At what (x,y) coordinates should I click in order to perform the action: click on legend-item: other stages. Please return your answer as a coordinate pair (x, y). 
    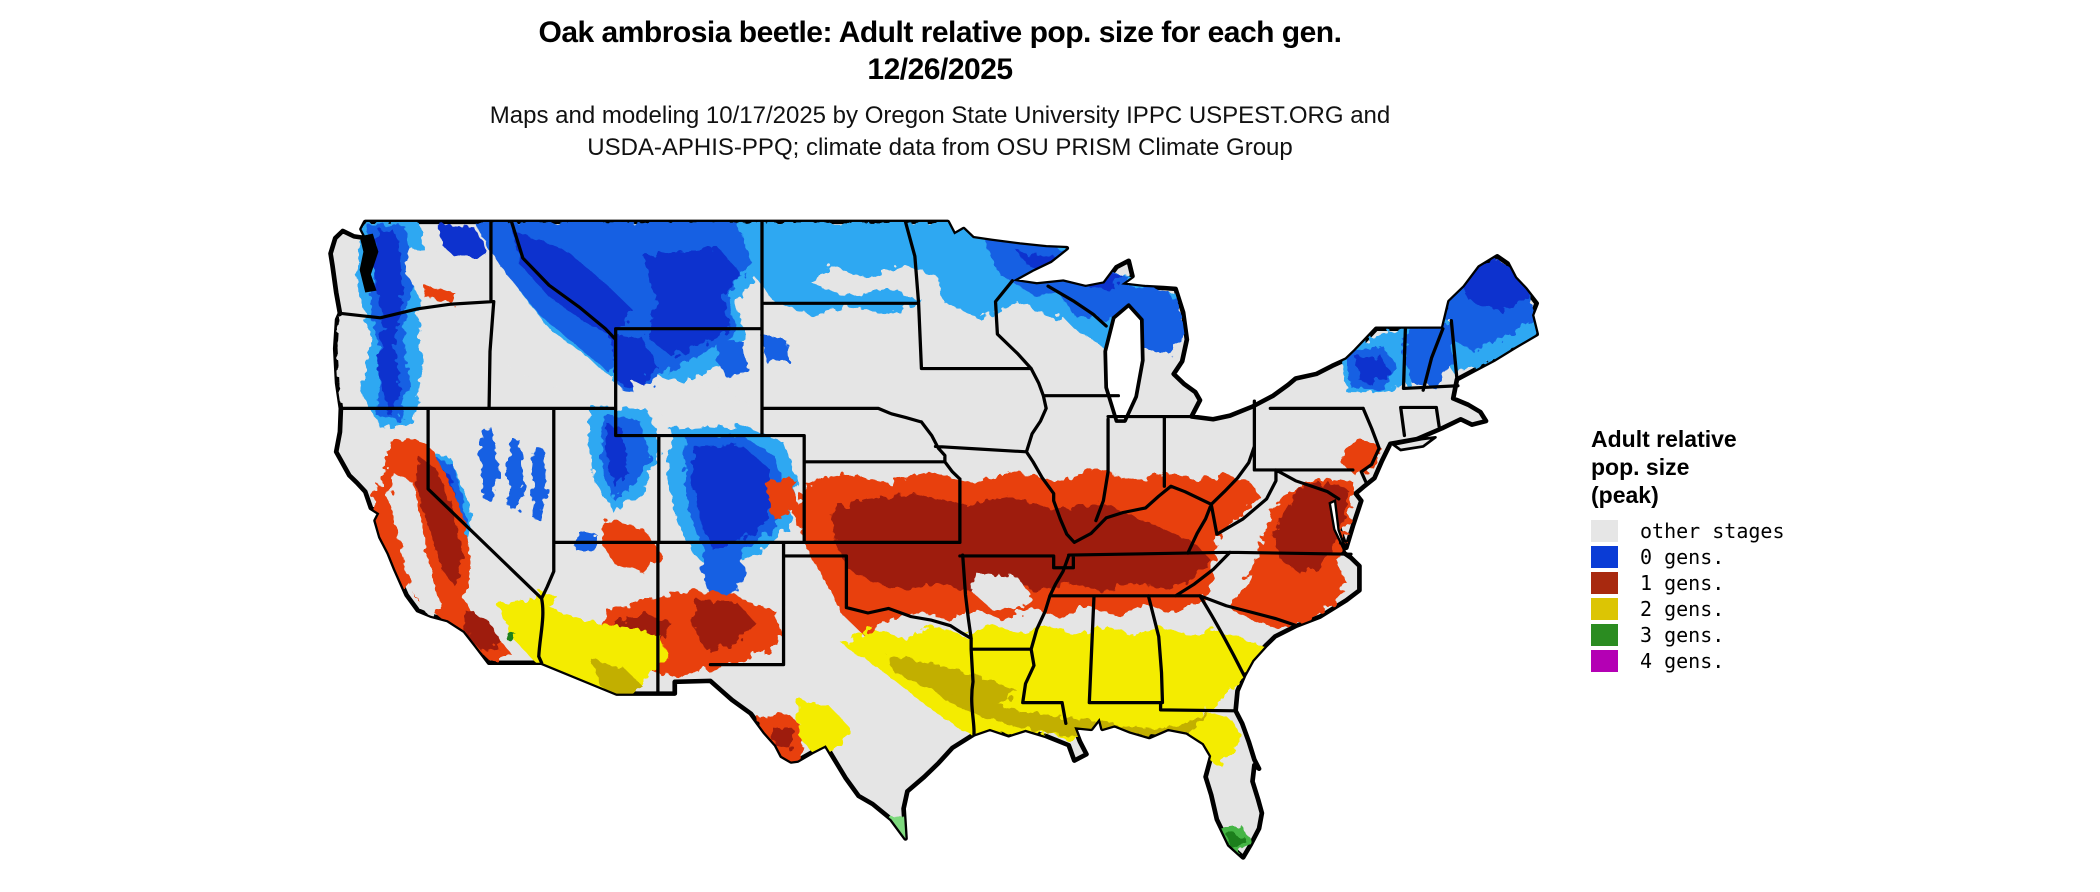
    Looking at the image, I should click on (1721, 530).